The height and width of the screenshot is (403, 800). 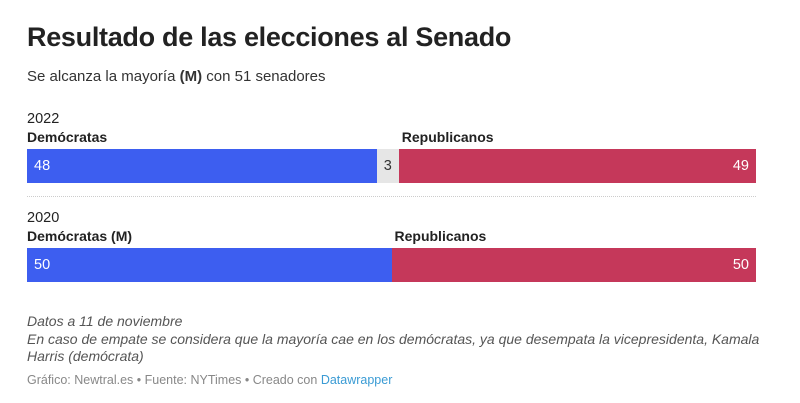 What do you see at coordinates (269, 37) in the screenshot?
I see `chart-title: Resultado de las elecciones al Senado` at bounding box center [269, 37].